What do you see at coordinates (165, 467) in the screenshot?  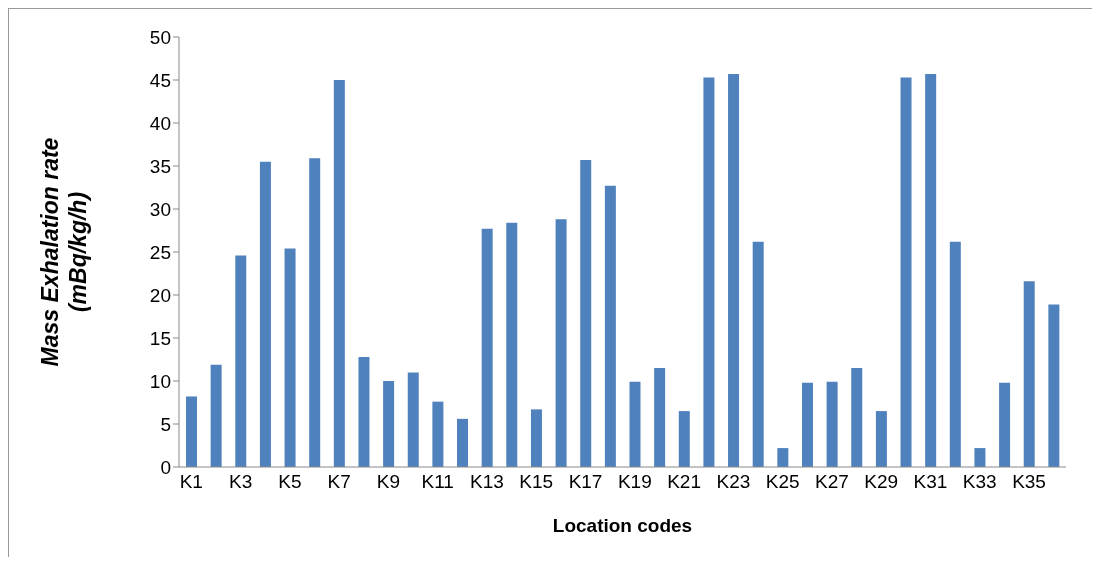 I see `y-tick-label: 0` at bounding box center [165, 467].